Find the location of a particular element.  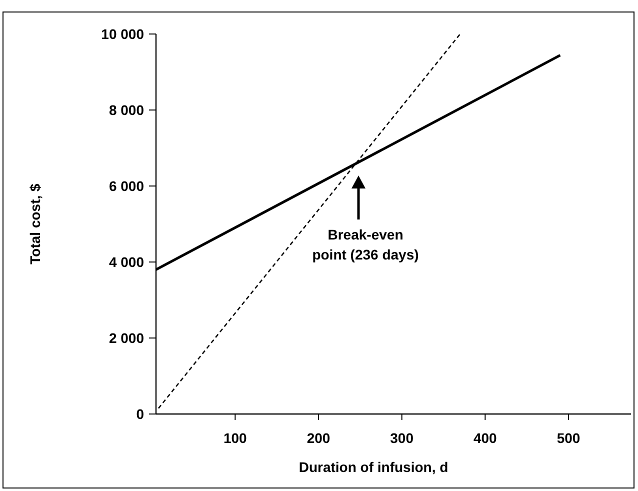

y-tick-label: 6 000 is located at coordinates (126, 186).